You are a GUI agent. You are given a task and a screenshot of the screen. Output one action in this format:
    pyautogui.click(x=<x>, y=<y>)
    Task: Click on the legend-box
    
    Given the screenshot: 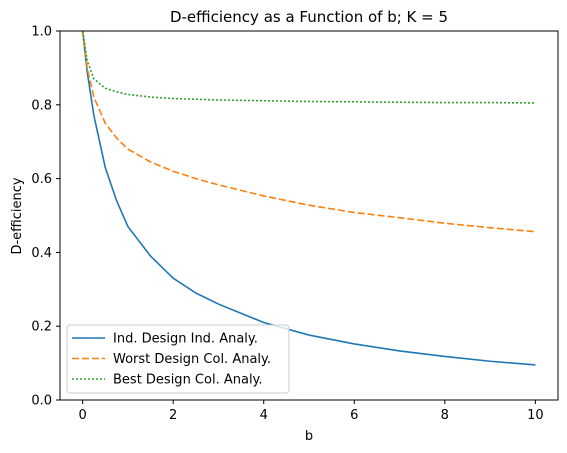 What is the action you would take?
    pyautogui.click(x=178, y=359)
    